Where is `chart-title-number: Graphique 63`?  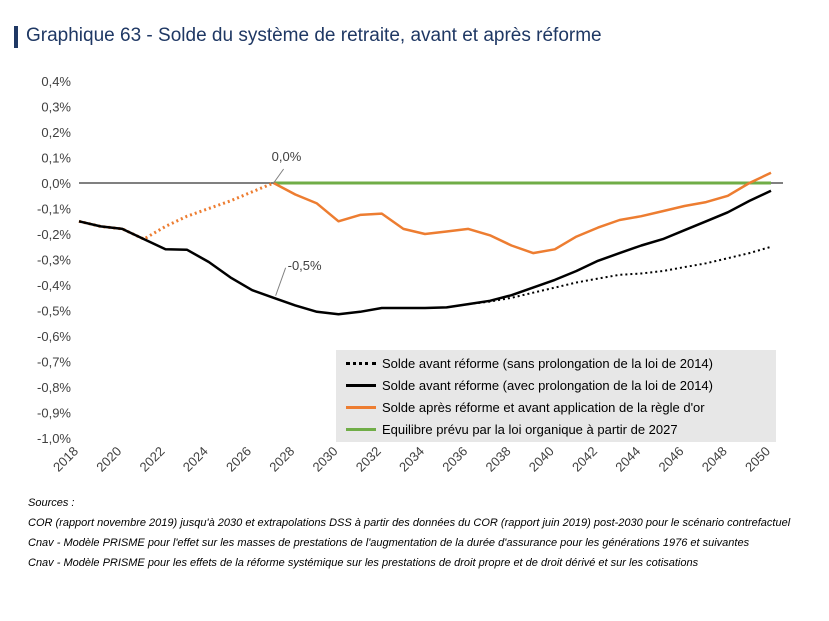
chart-title-number: Graphique 63 is located at coordinates (84, 35).